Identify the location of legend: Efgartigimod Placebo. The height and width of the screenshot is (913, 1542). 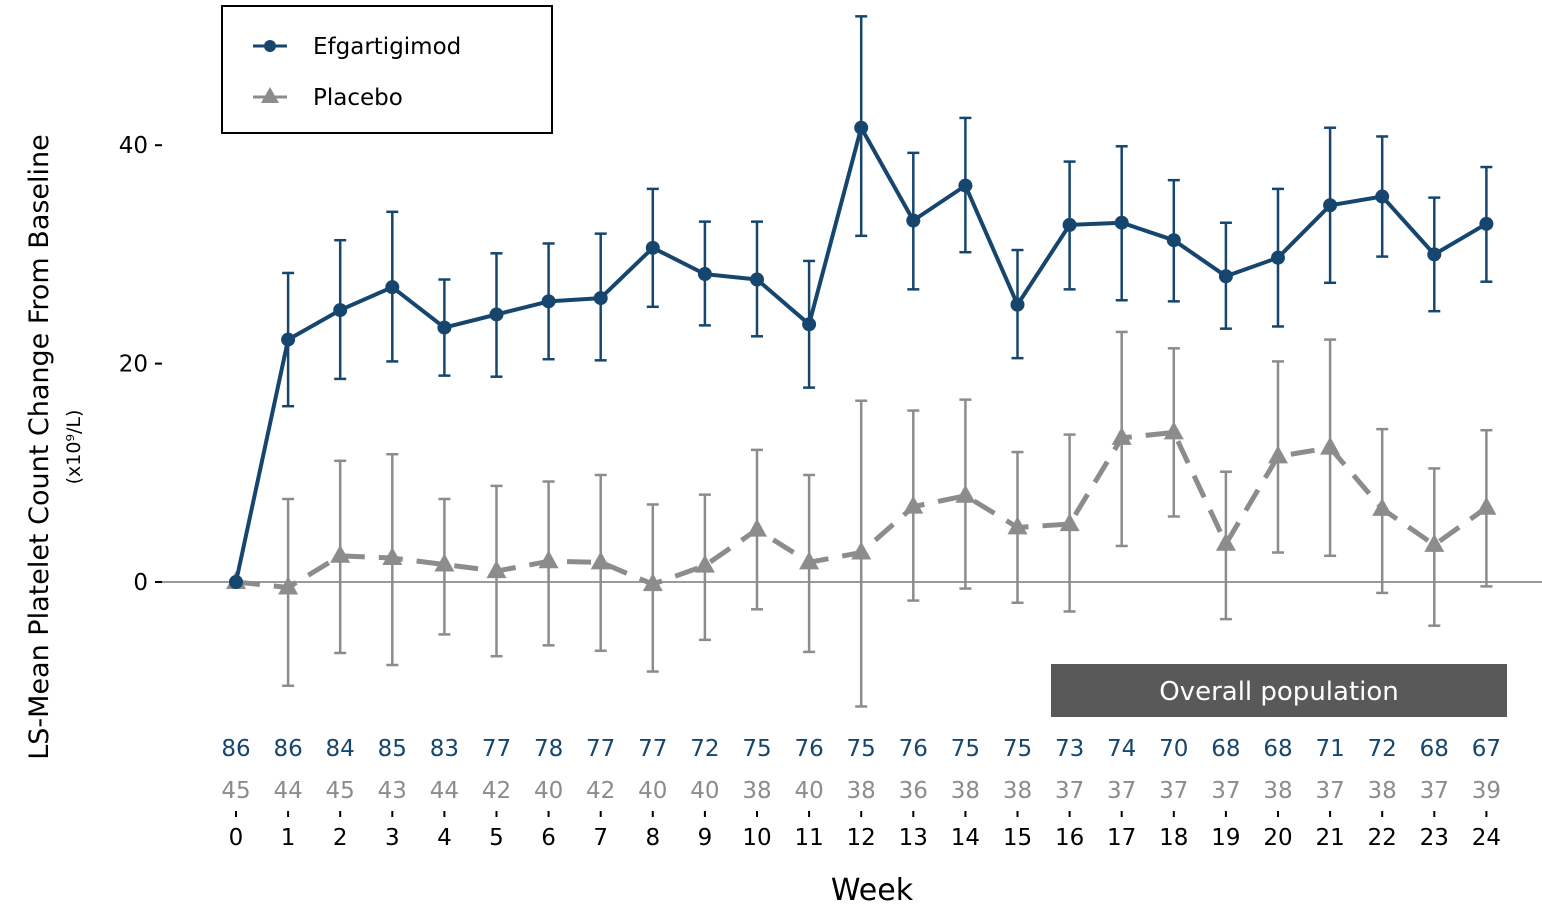
(387, 69).